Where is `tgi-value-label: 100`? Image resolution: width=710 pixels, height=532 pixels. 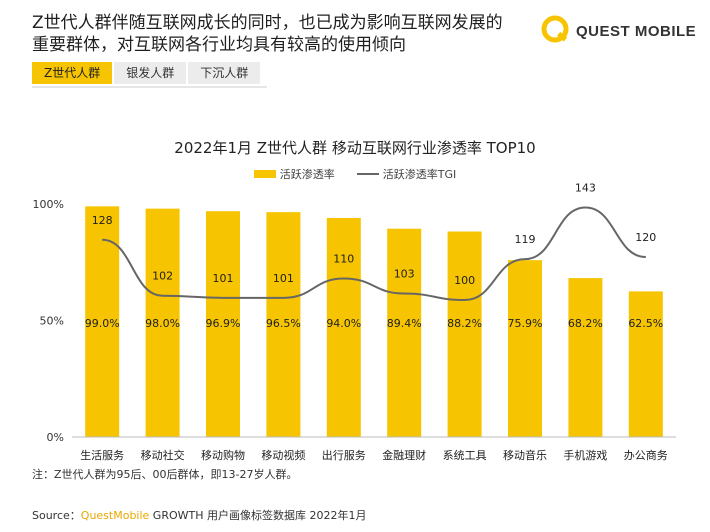
tgi-value-label: 100 is located at coordinates (464, 280).